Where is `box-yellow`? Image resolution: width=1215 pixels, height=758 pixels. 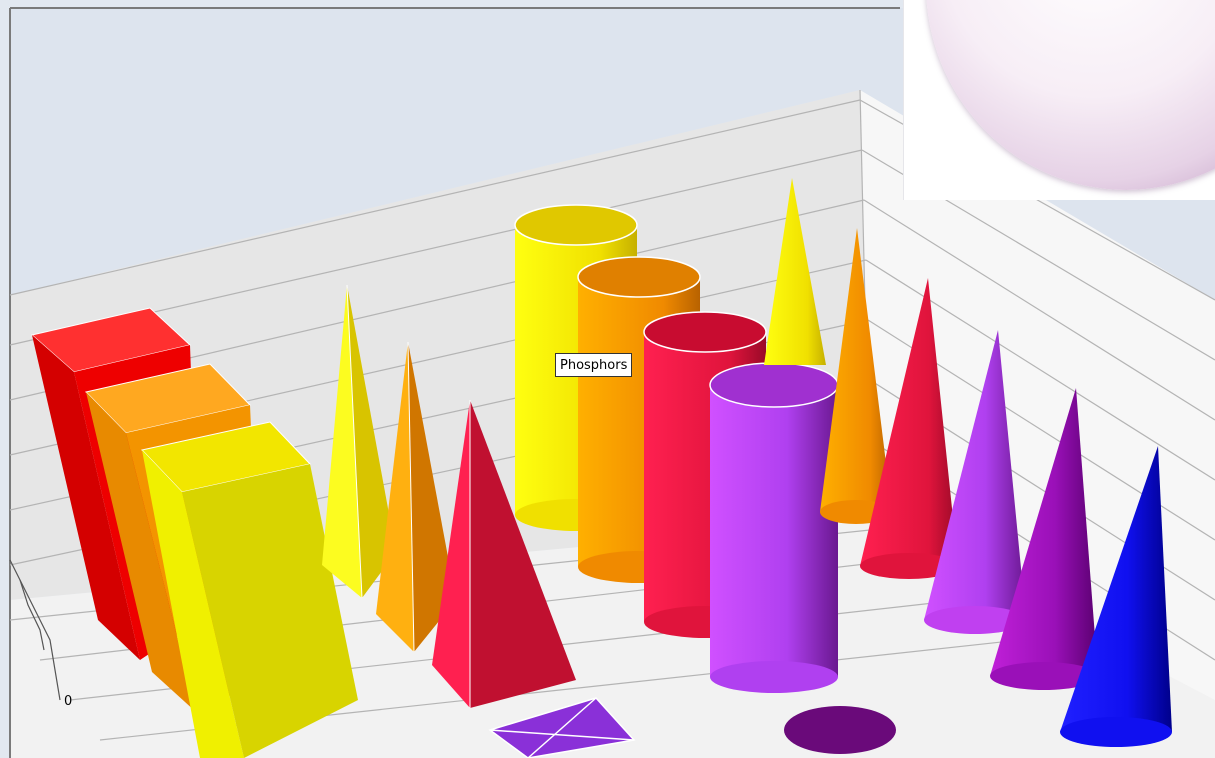
box-yellow is located at coordinates (249, 589).